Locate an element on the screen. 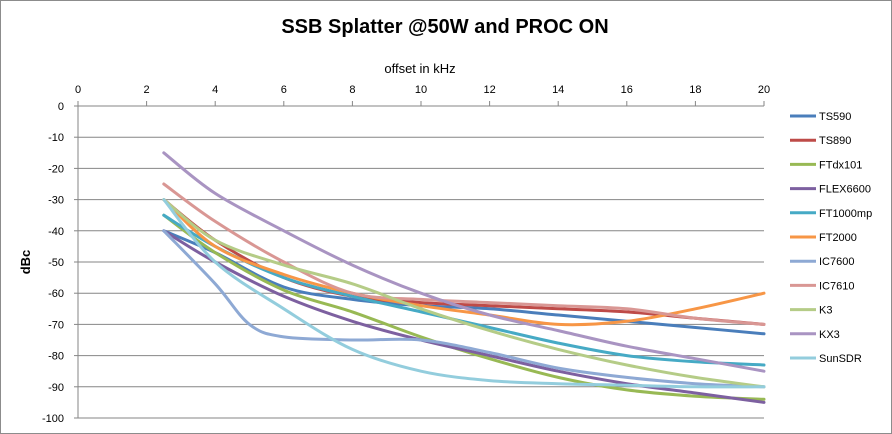 The height and width of the screenshot is (434, 892). legend-item: TS890 is located at coordinates (820, 141).